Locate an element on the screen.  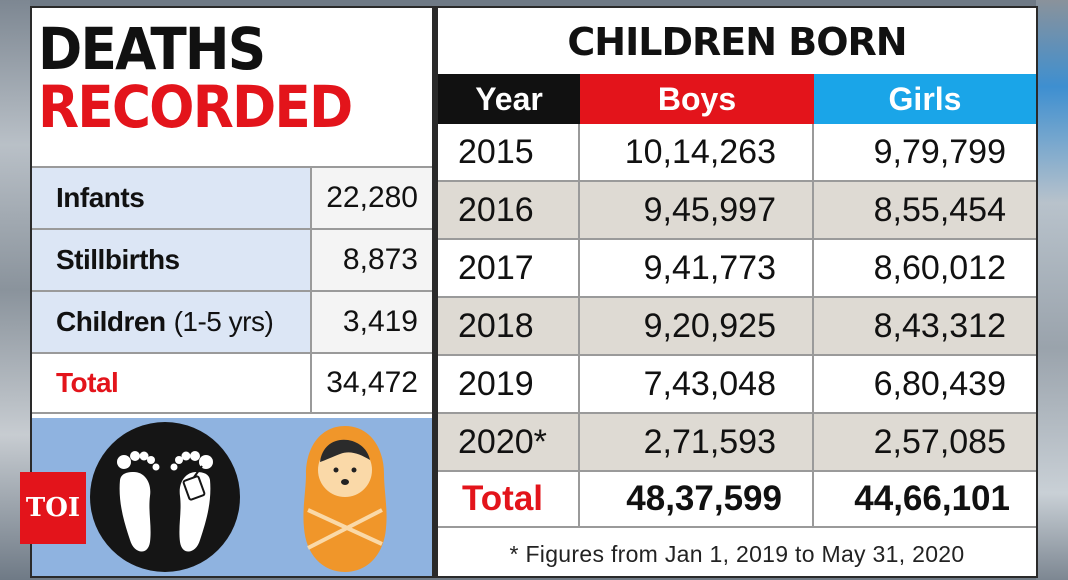
toi-logo: TOI is located at coordinates (53, 508).